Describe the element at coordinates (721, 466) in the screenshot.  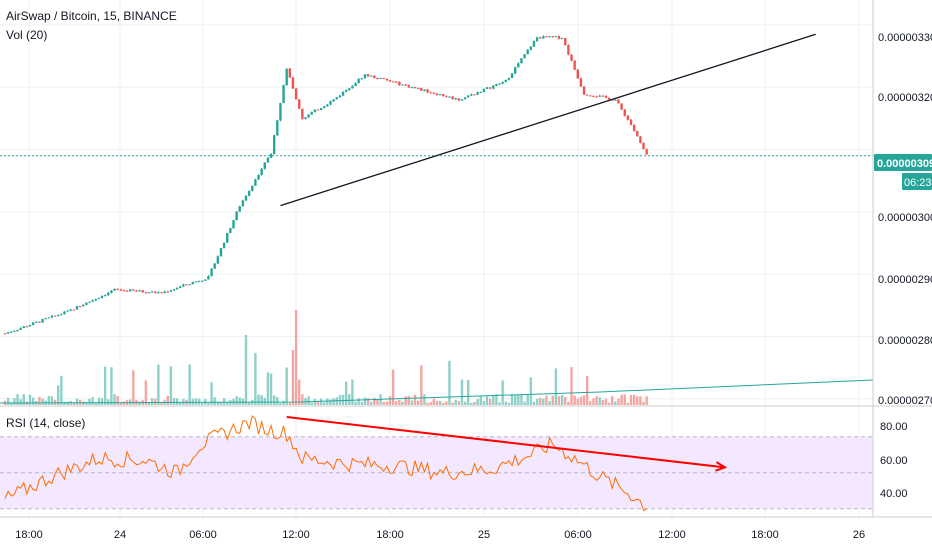
I see `rsi-arrow-head` at that location.